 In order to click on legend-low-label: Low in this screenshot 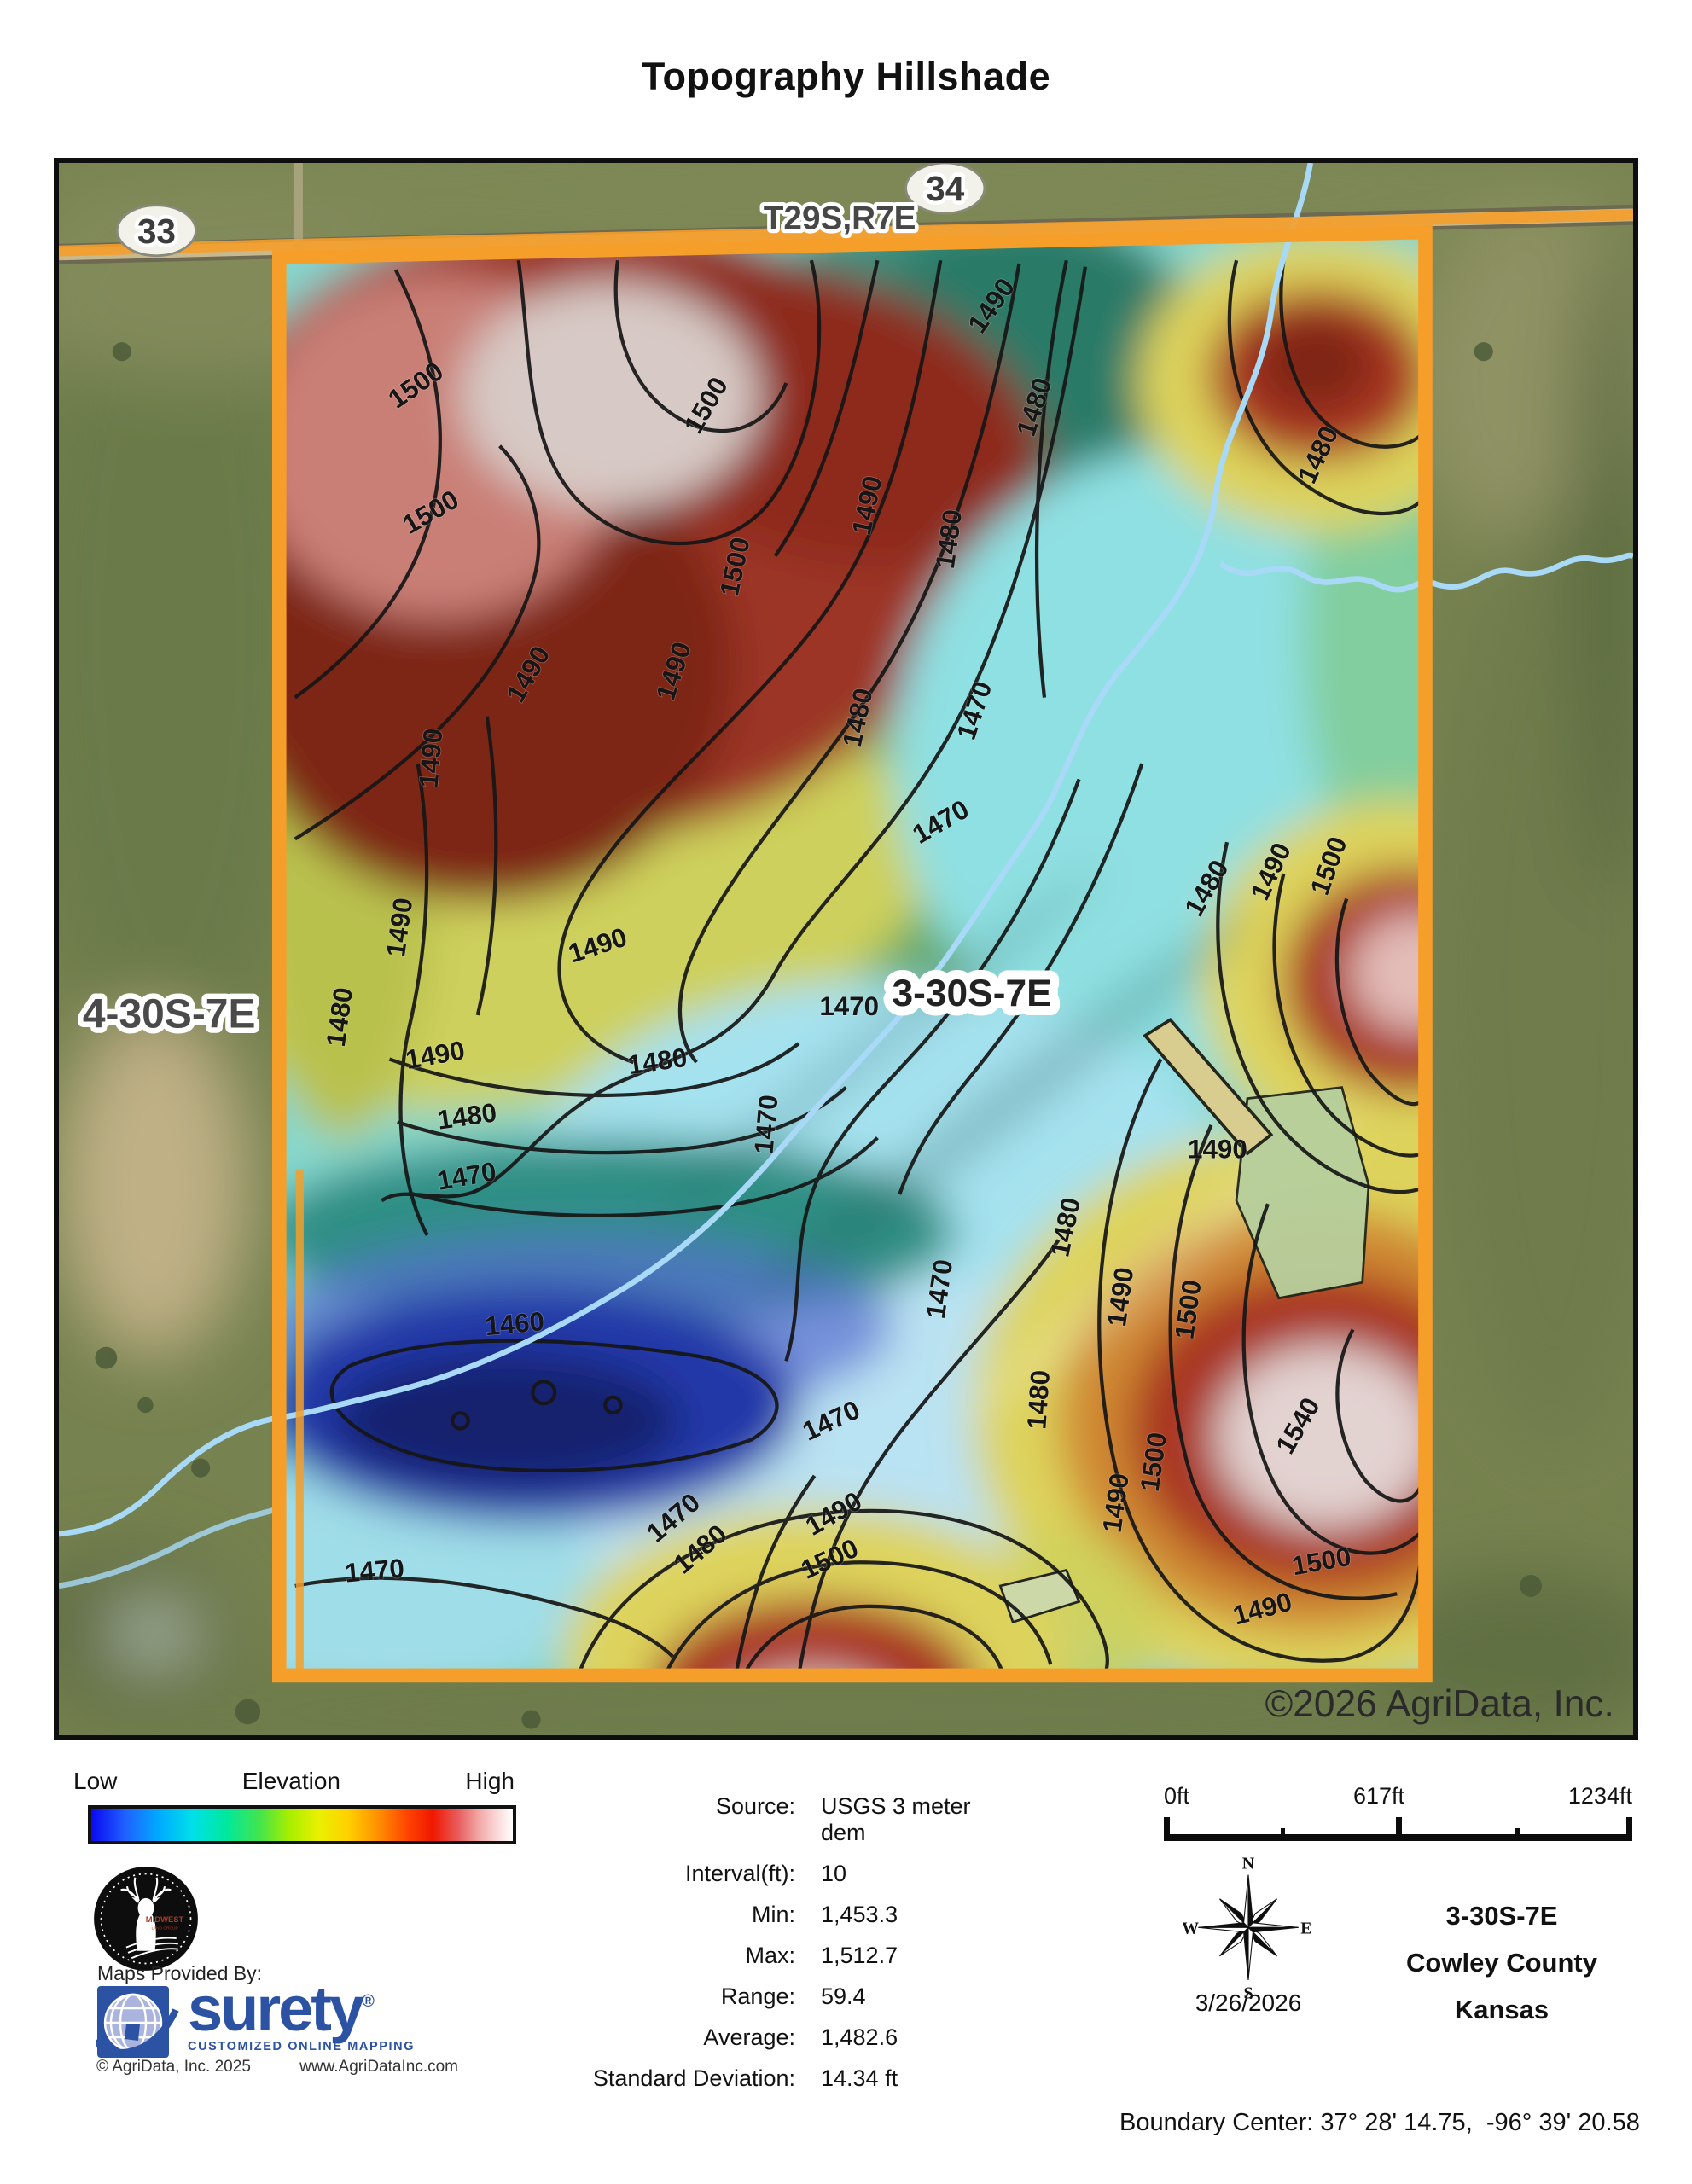, I will do `click(95, 1781)`.